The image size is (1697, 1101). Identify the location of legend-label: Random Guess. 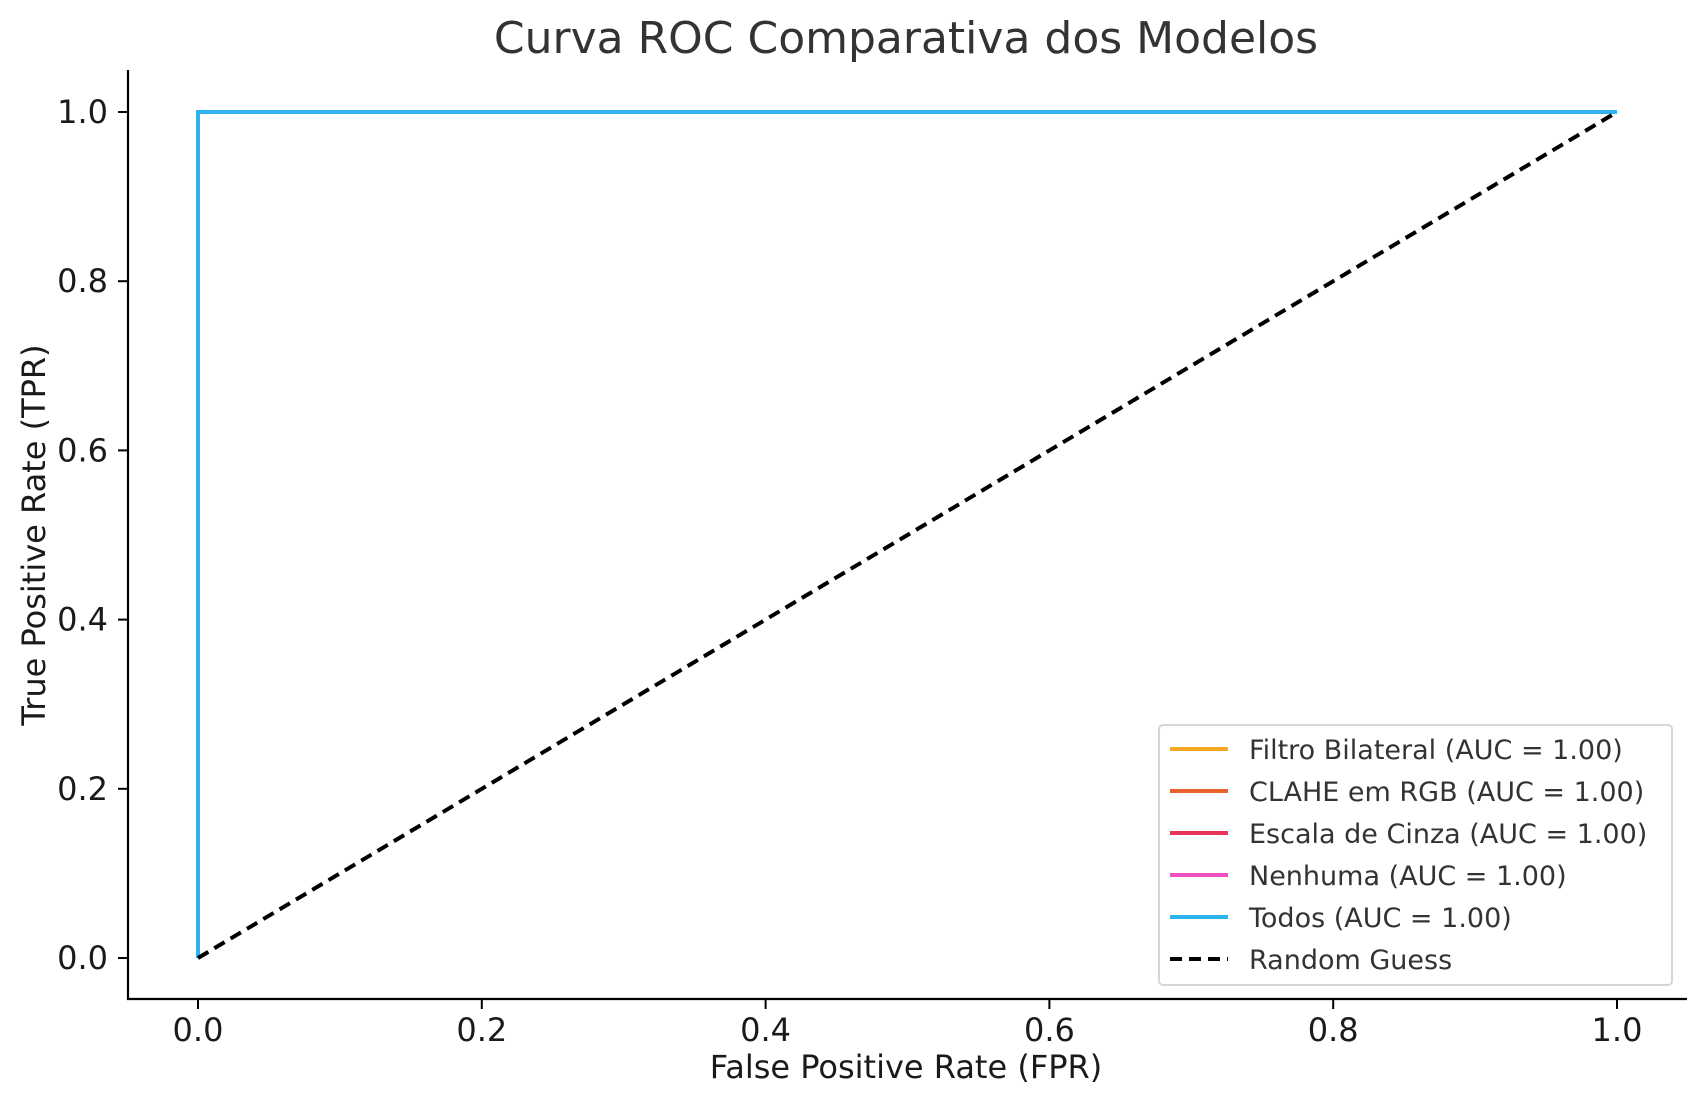
(1350, 960).